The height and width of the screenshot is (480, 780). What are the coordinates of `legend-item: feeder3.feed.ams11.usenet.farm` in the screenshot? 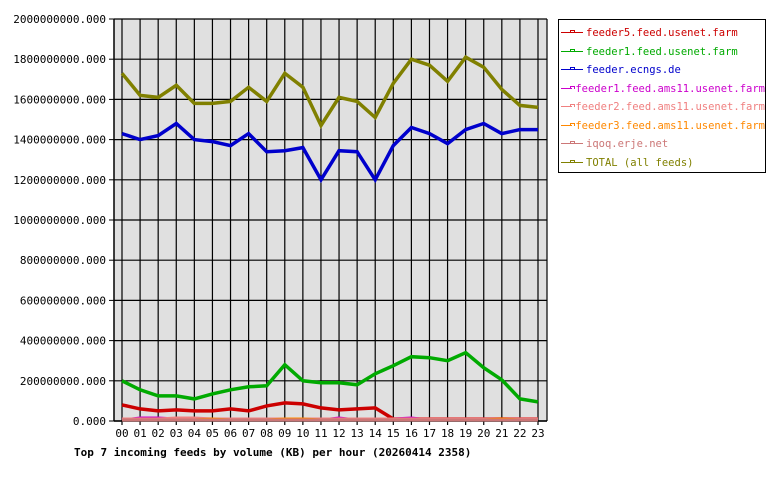 It's located at (663, 126).